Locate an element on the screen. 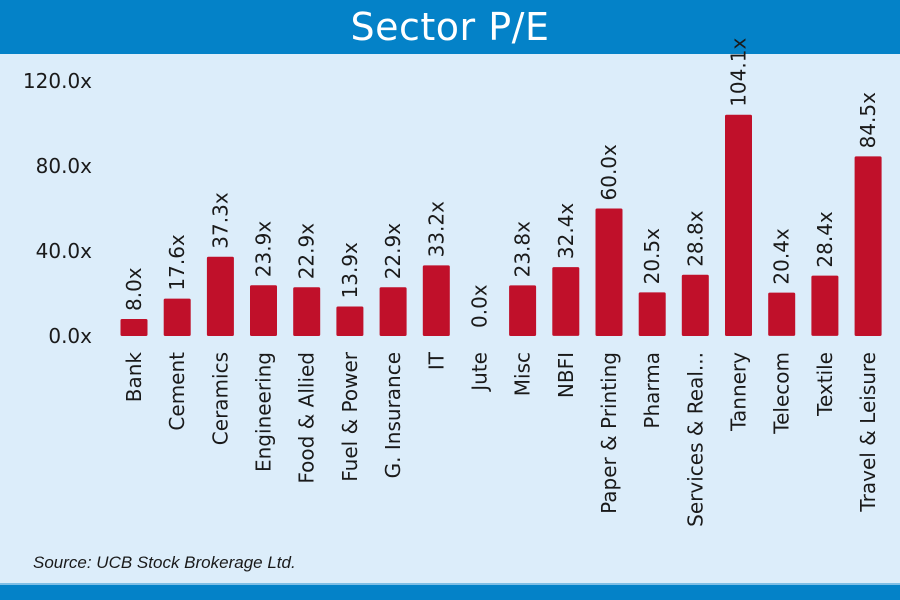  value-label: 104.1x is located at coordinates (739, 72).